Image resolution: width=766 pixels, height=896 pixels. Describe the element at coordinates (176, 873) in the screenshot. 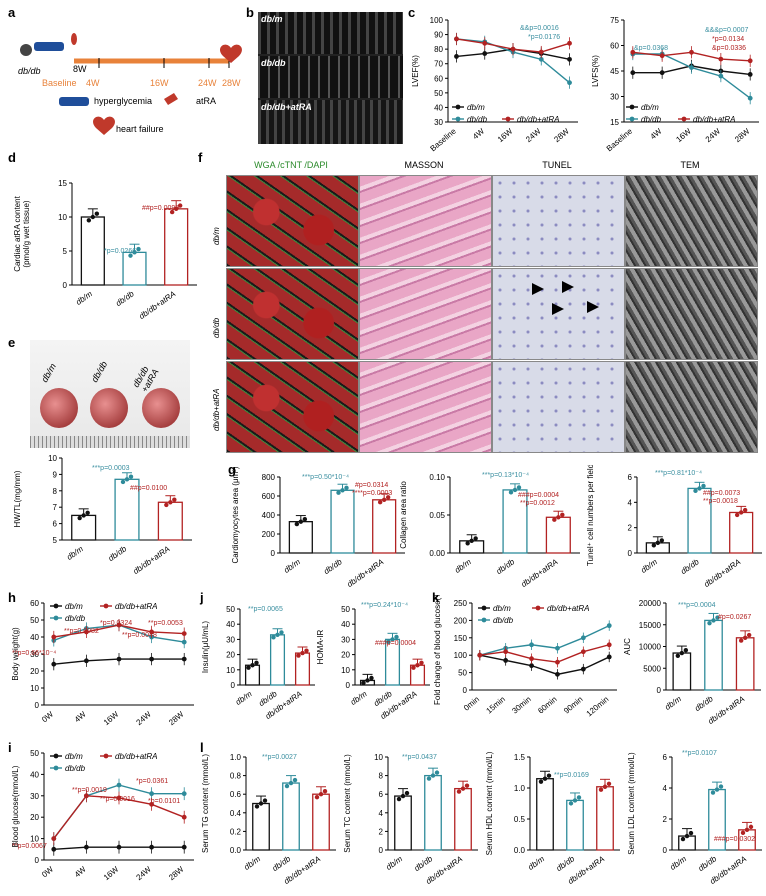

I see `x-tick-label: 28W` at that location.